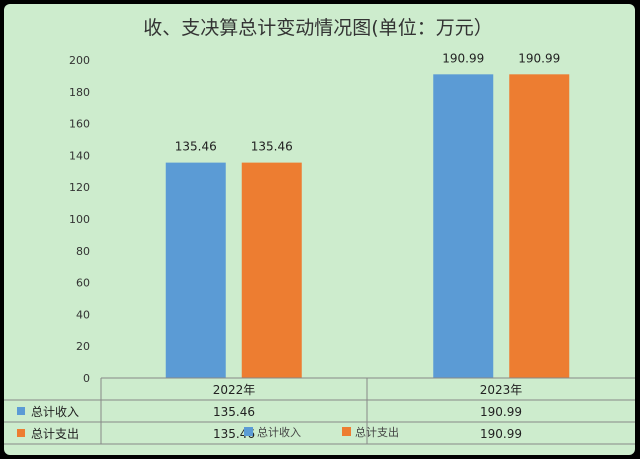 The image size is (640, 459). Describe the element at coordinates (279, 432) in the screenshot. I see `legend-label: 总计收入` at that location.